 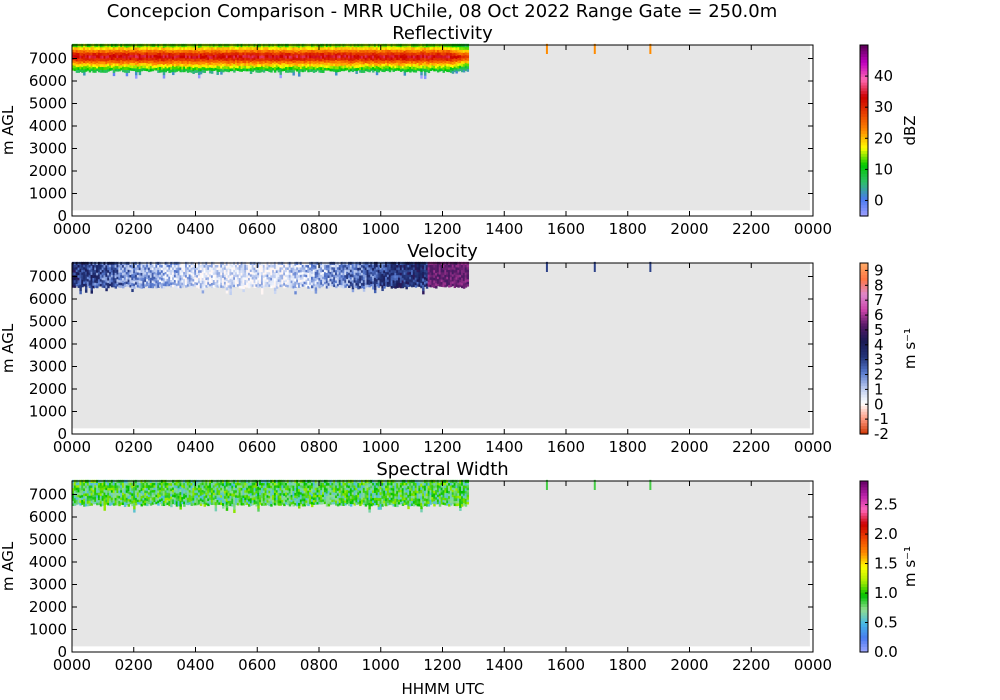 What do you see at coordinates (257, 229) in the screenshot?
I see `x-tick-label: 0600` at bounding box center [257, 229].